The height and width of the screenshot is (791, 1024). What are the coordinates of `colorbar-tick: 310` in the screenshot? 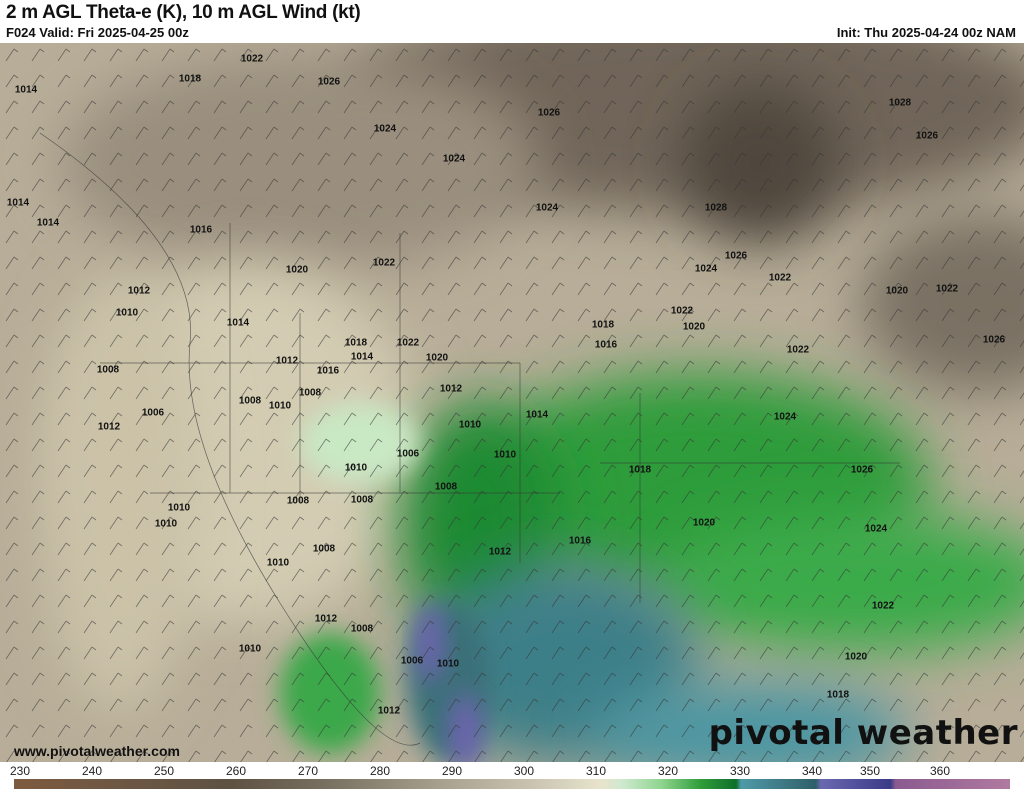 It's located at (596, 771).